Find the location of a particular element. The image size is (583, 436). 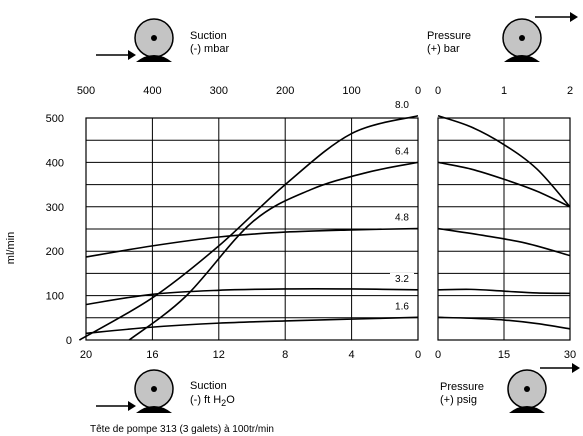

curve-pressure-3.2 is located at coordinates (504, 291).